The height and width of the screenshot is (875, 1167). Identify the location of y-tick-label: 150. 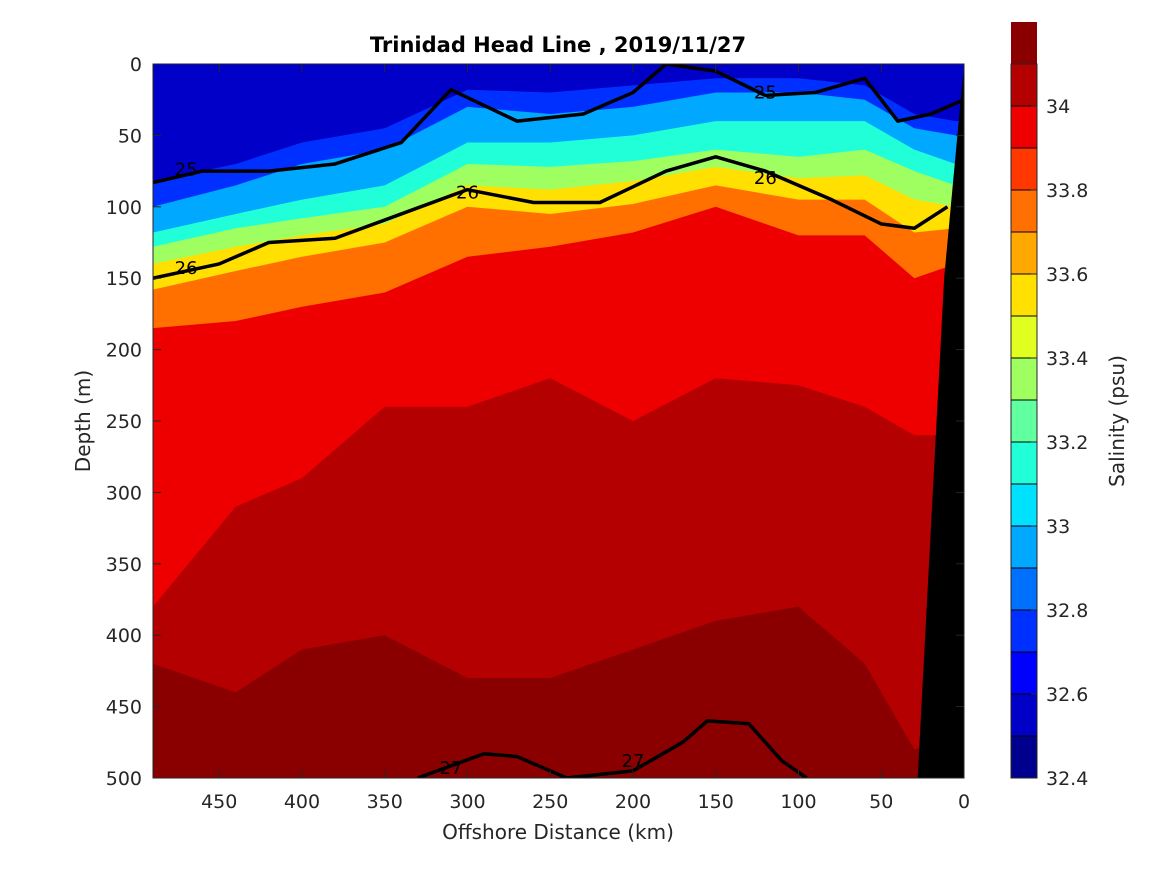
(124, 279).